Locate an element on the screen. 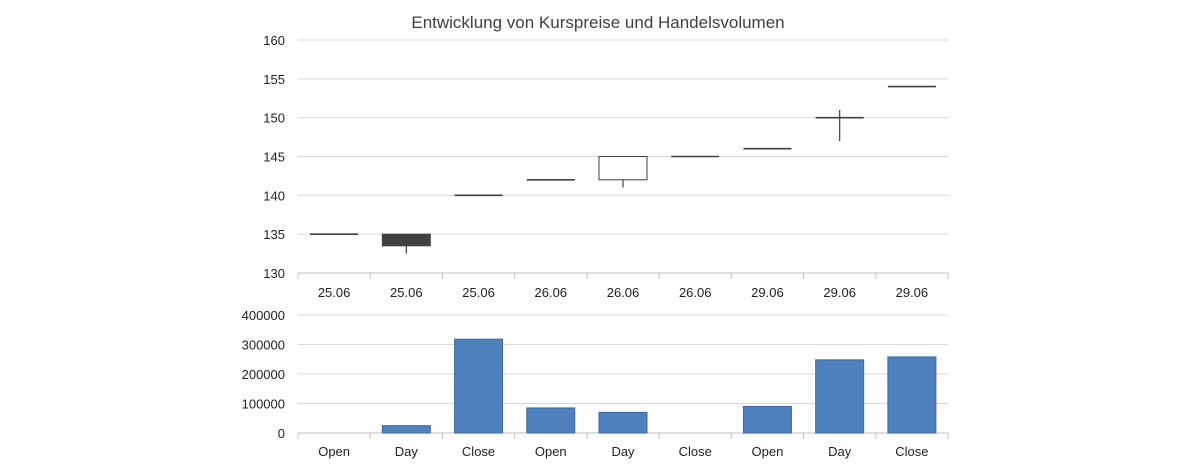 This screenshot has width=1200, height=472. price-y-tick-label: 150 is located at coordinates (274, 118).